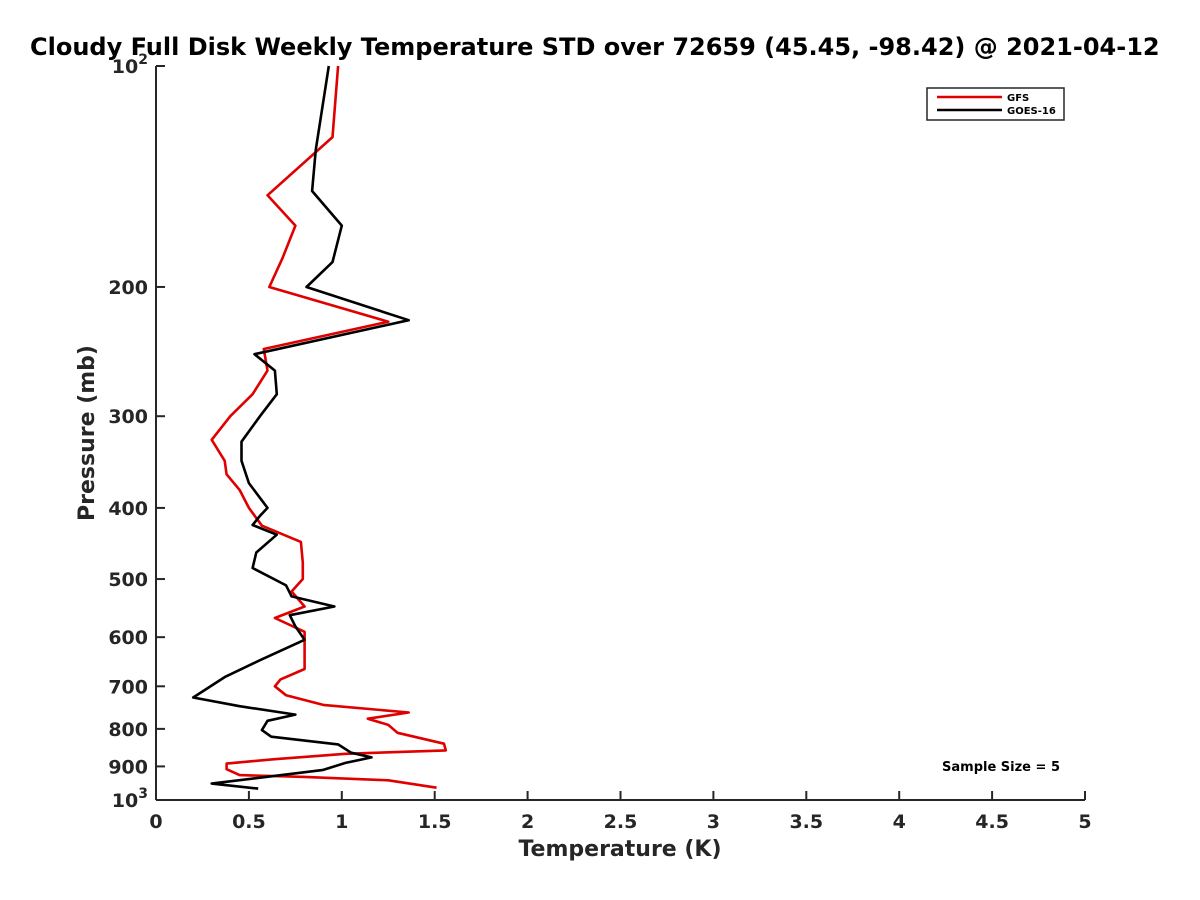  What do you see at coordinates (130, 799) in the screenshot?
I see `y-tick-label: 10³` at bounding box center [130, 799].